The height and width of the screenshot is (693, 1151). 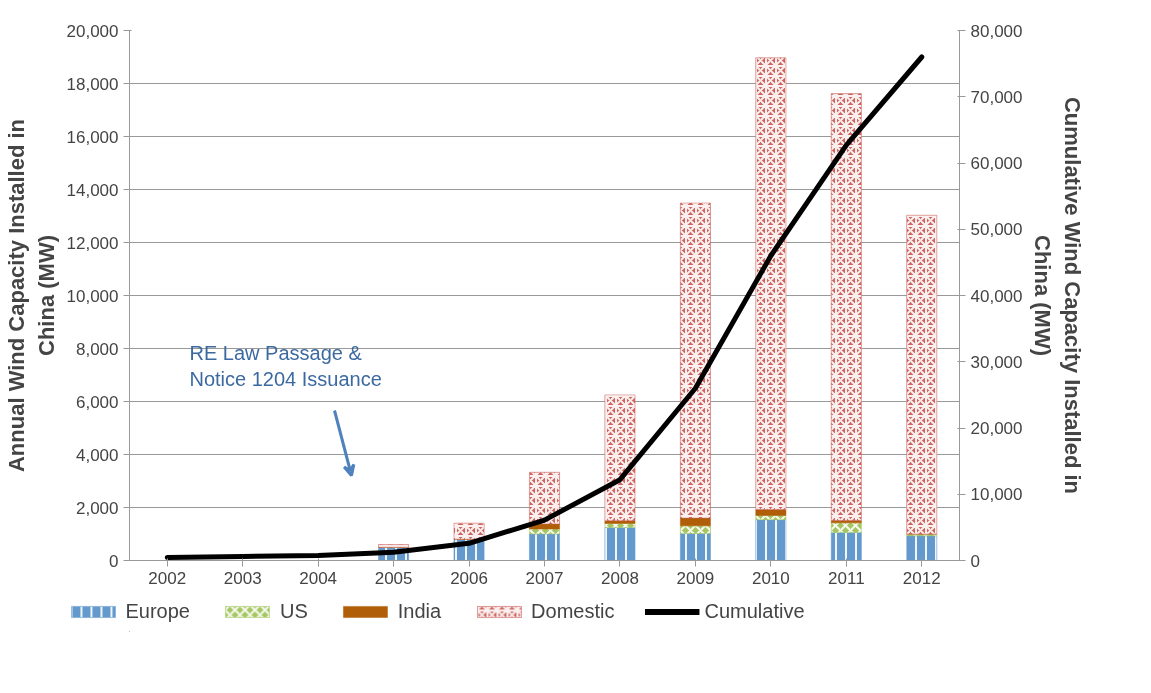 What do you see at coordinates (996, 97) in the screenshot?
I see `y2-tick-label: 70,000` at bounding box center [996, 97].